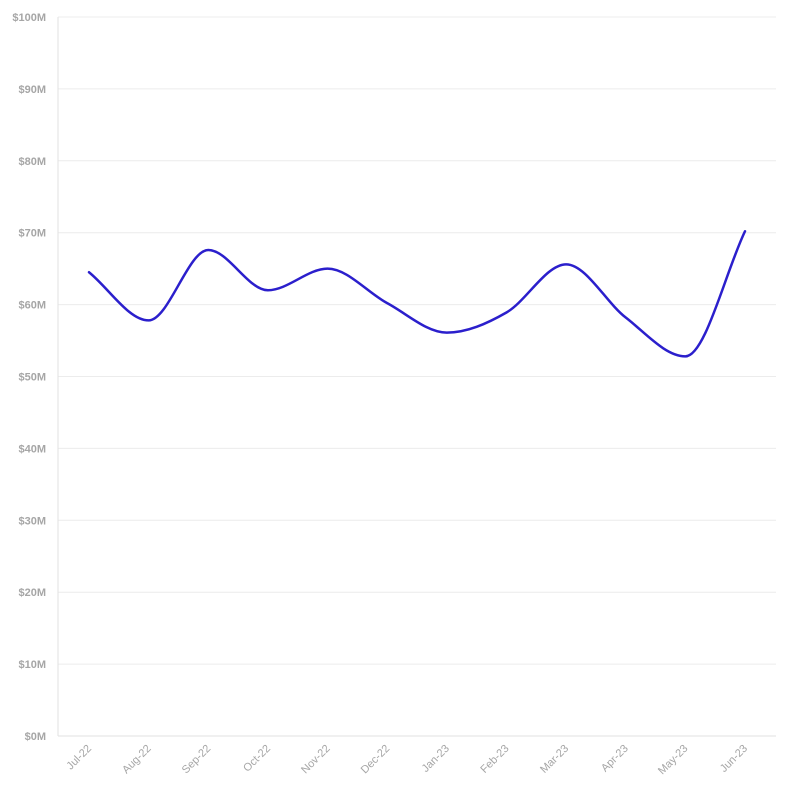  I want to click on y-tick-label: $30M, so click(32, 521).